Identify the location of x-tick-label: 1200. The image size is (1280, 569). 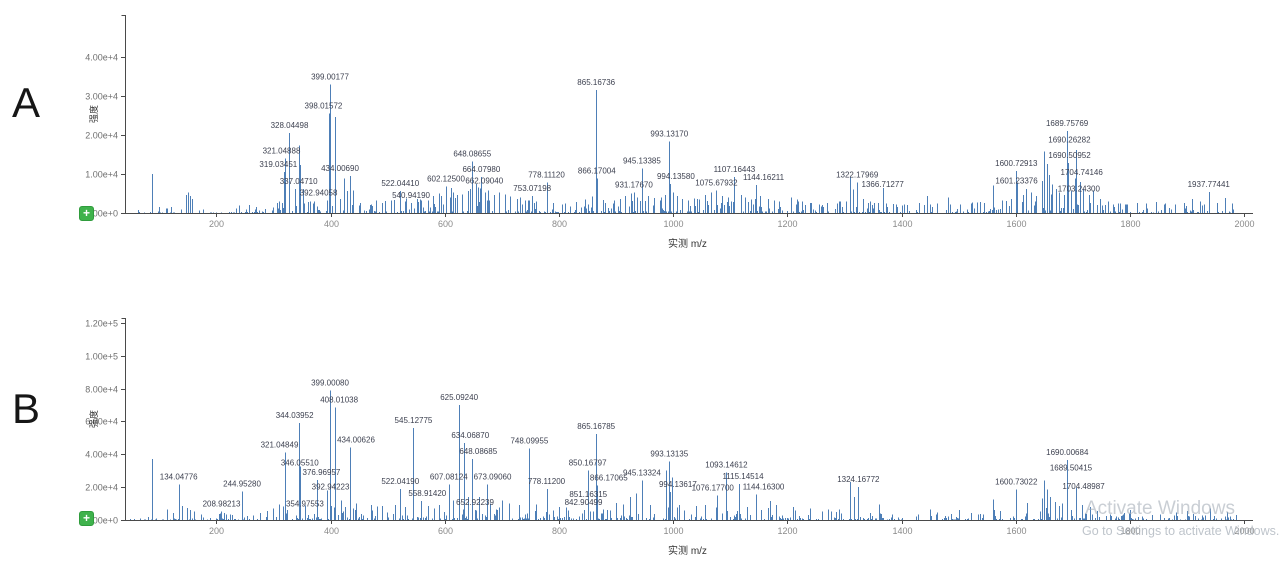
(787, 531).